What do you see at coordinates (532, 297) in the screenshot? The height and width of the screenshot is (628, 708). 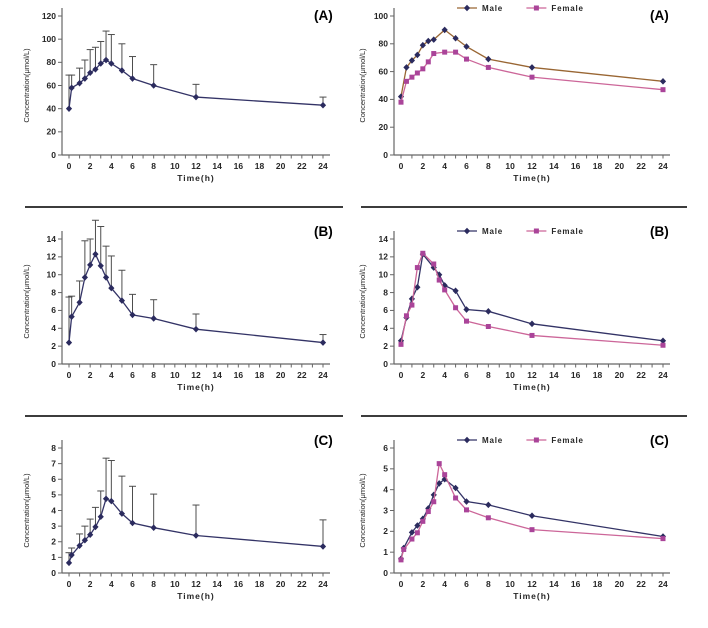 I see `series-line-male` at bounding box center [532, 297].